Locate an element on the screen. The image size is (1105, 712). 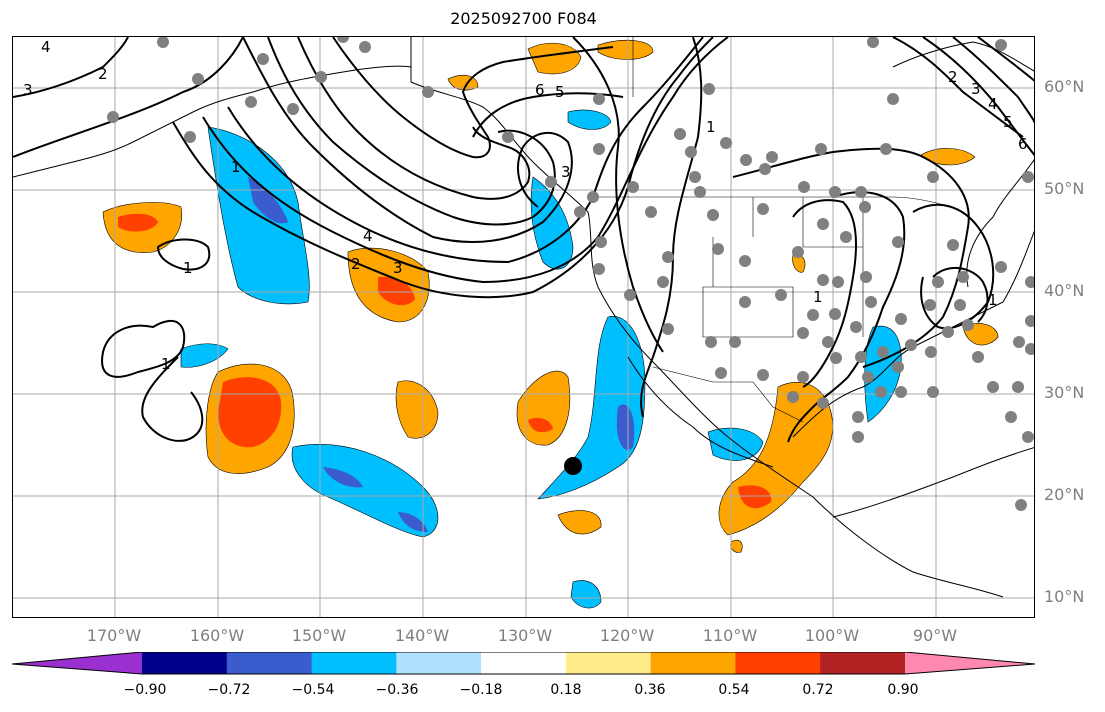
colorbar-tick: 0.18 is located at coordinates (566, 690).